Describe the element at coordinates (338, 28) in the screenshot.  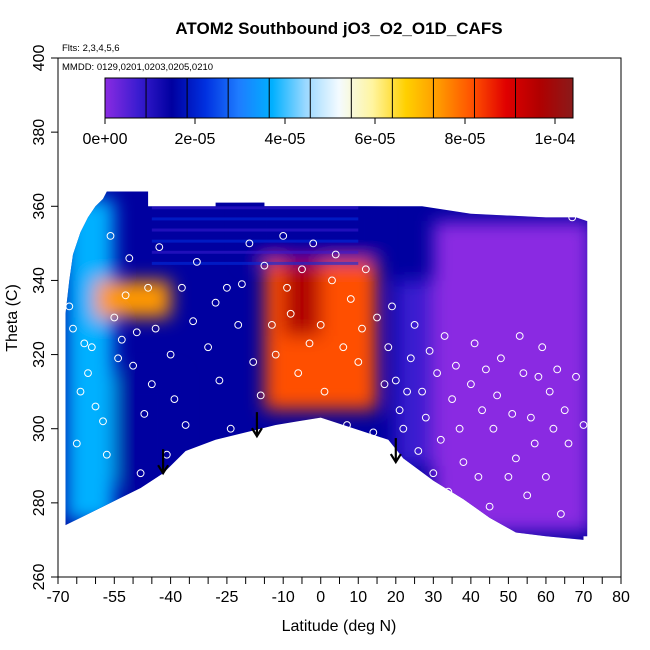
I see `chart-title: ATOM2 Southbound jO3_O2_O1D_CAFS` at that location.